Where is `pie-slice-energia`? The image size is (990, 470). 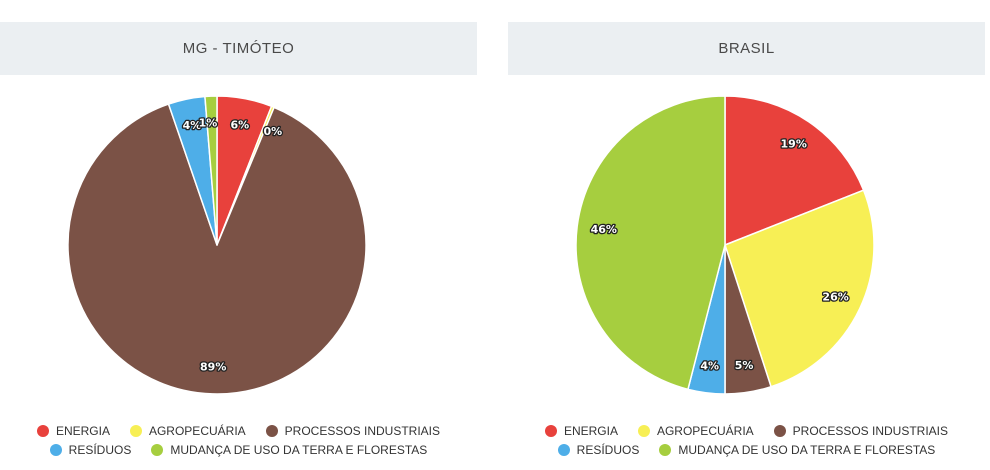 pie-slice-energia is located at coordinates (794, 170).